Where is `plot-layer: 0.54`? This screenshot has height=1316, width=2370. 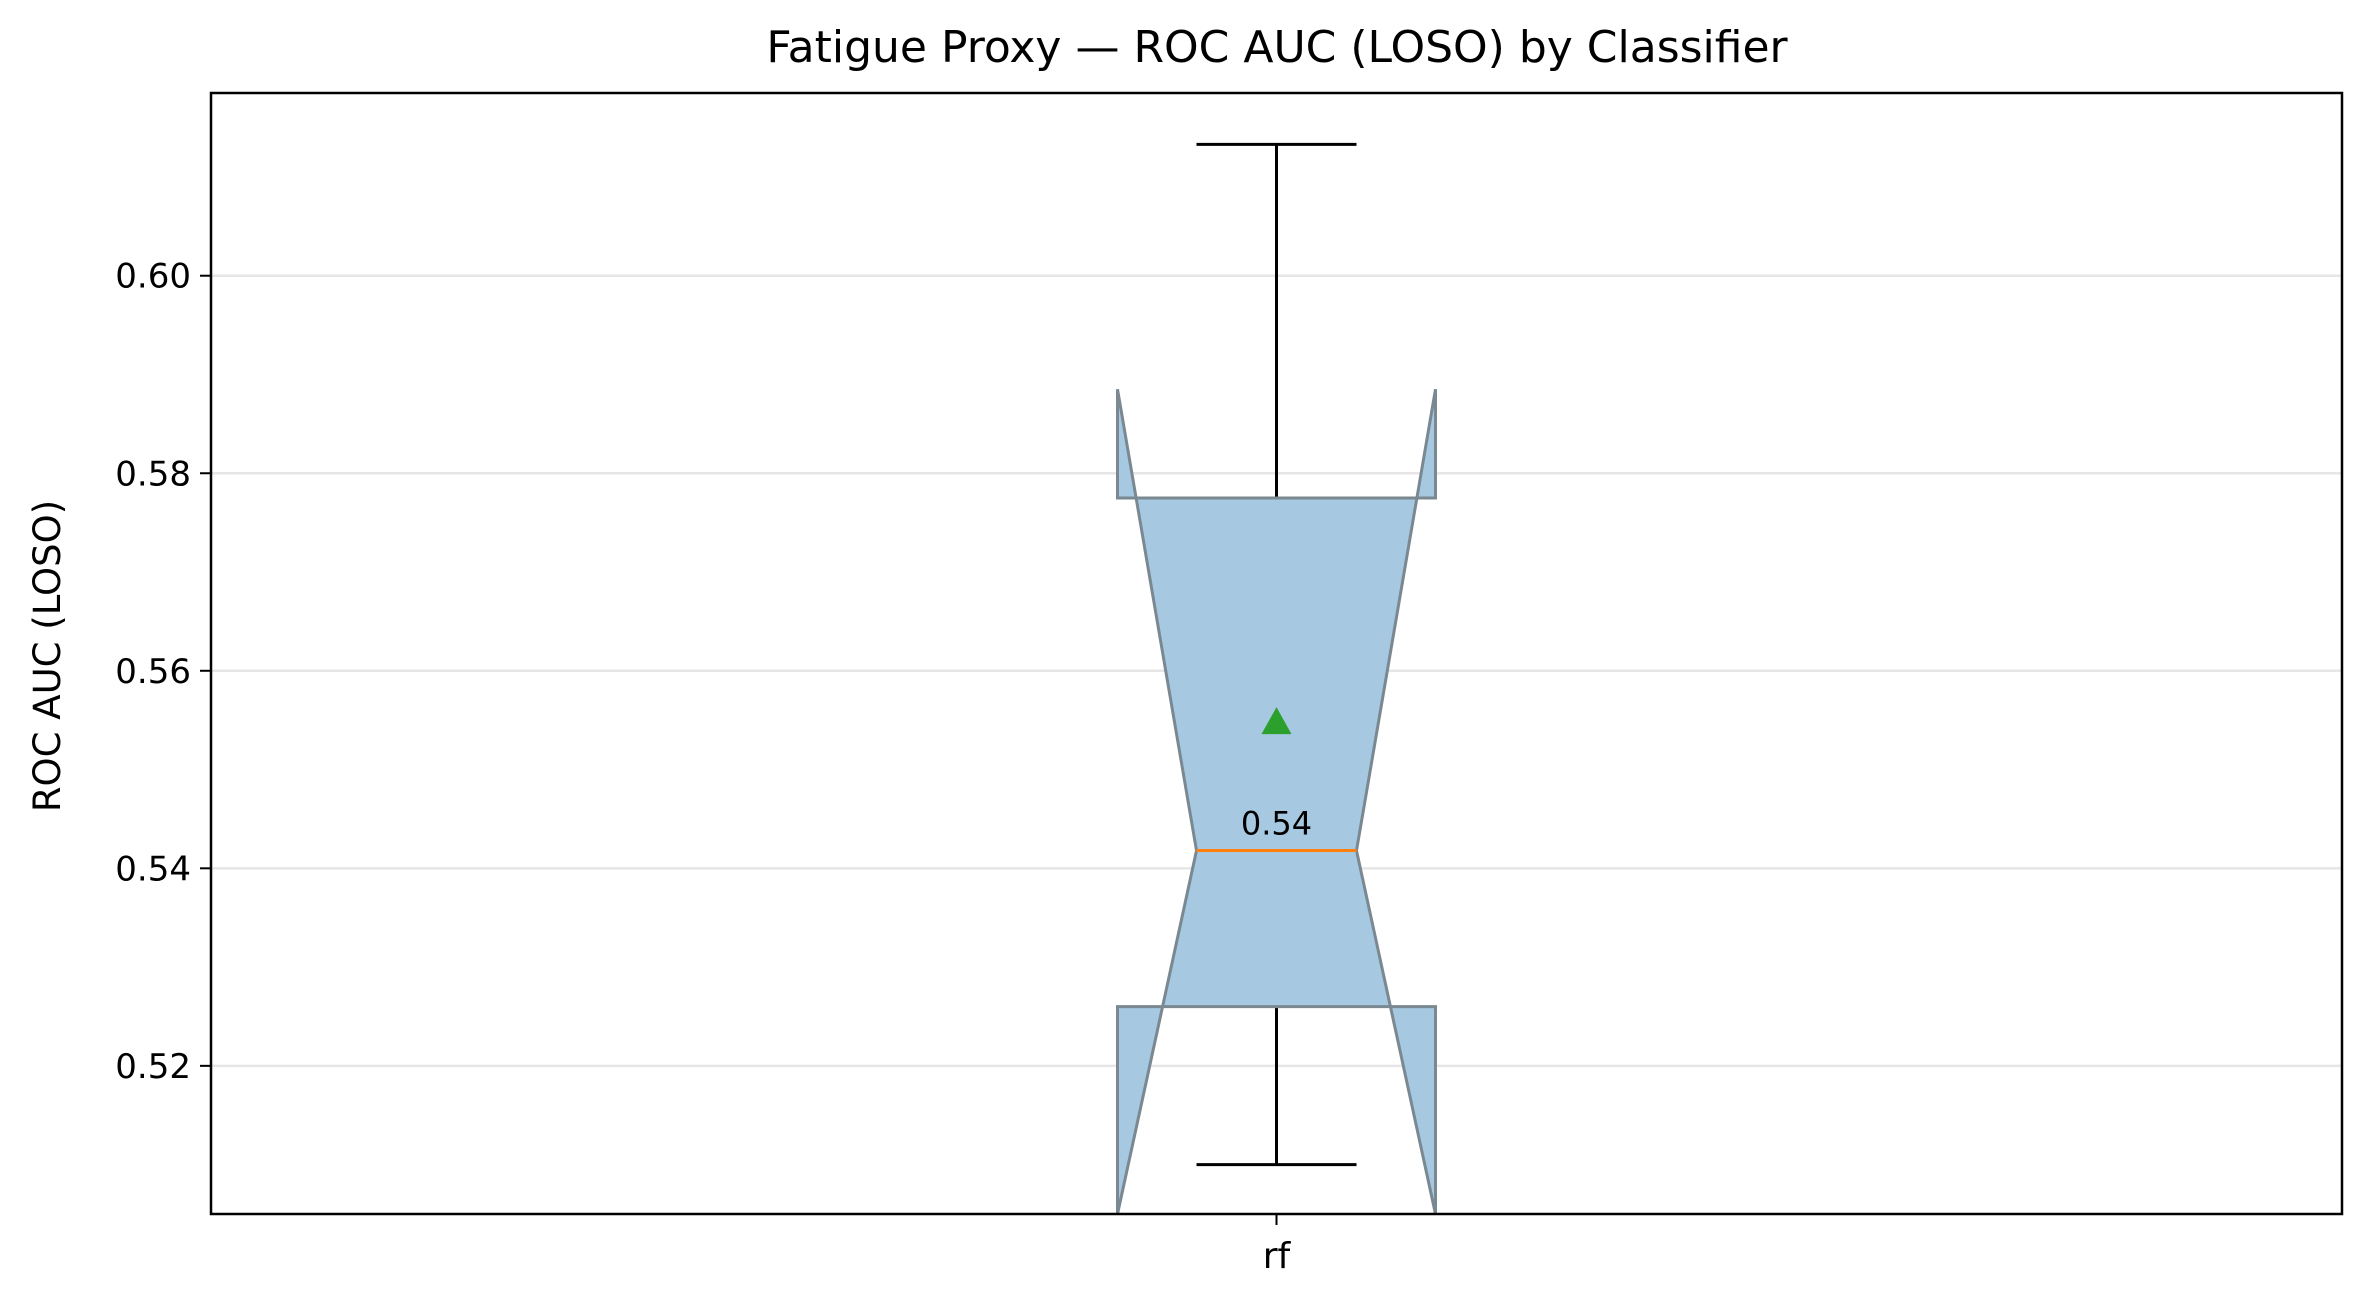 plot-layer: 0.54 is located at coordinates (1276, 678).